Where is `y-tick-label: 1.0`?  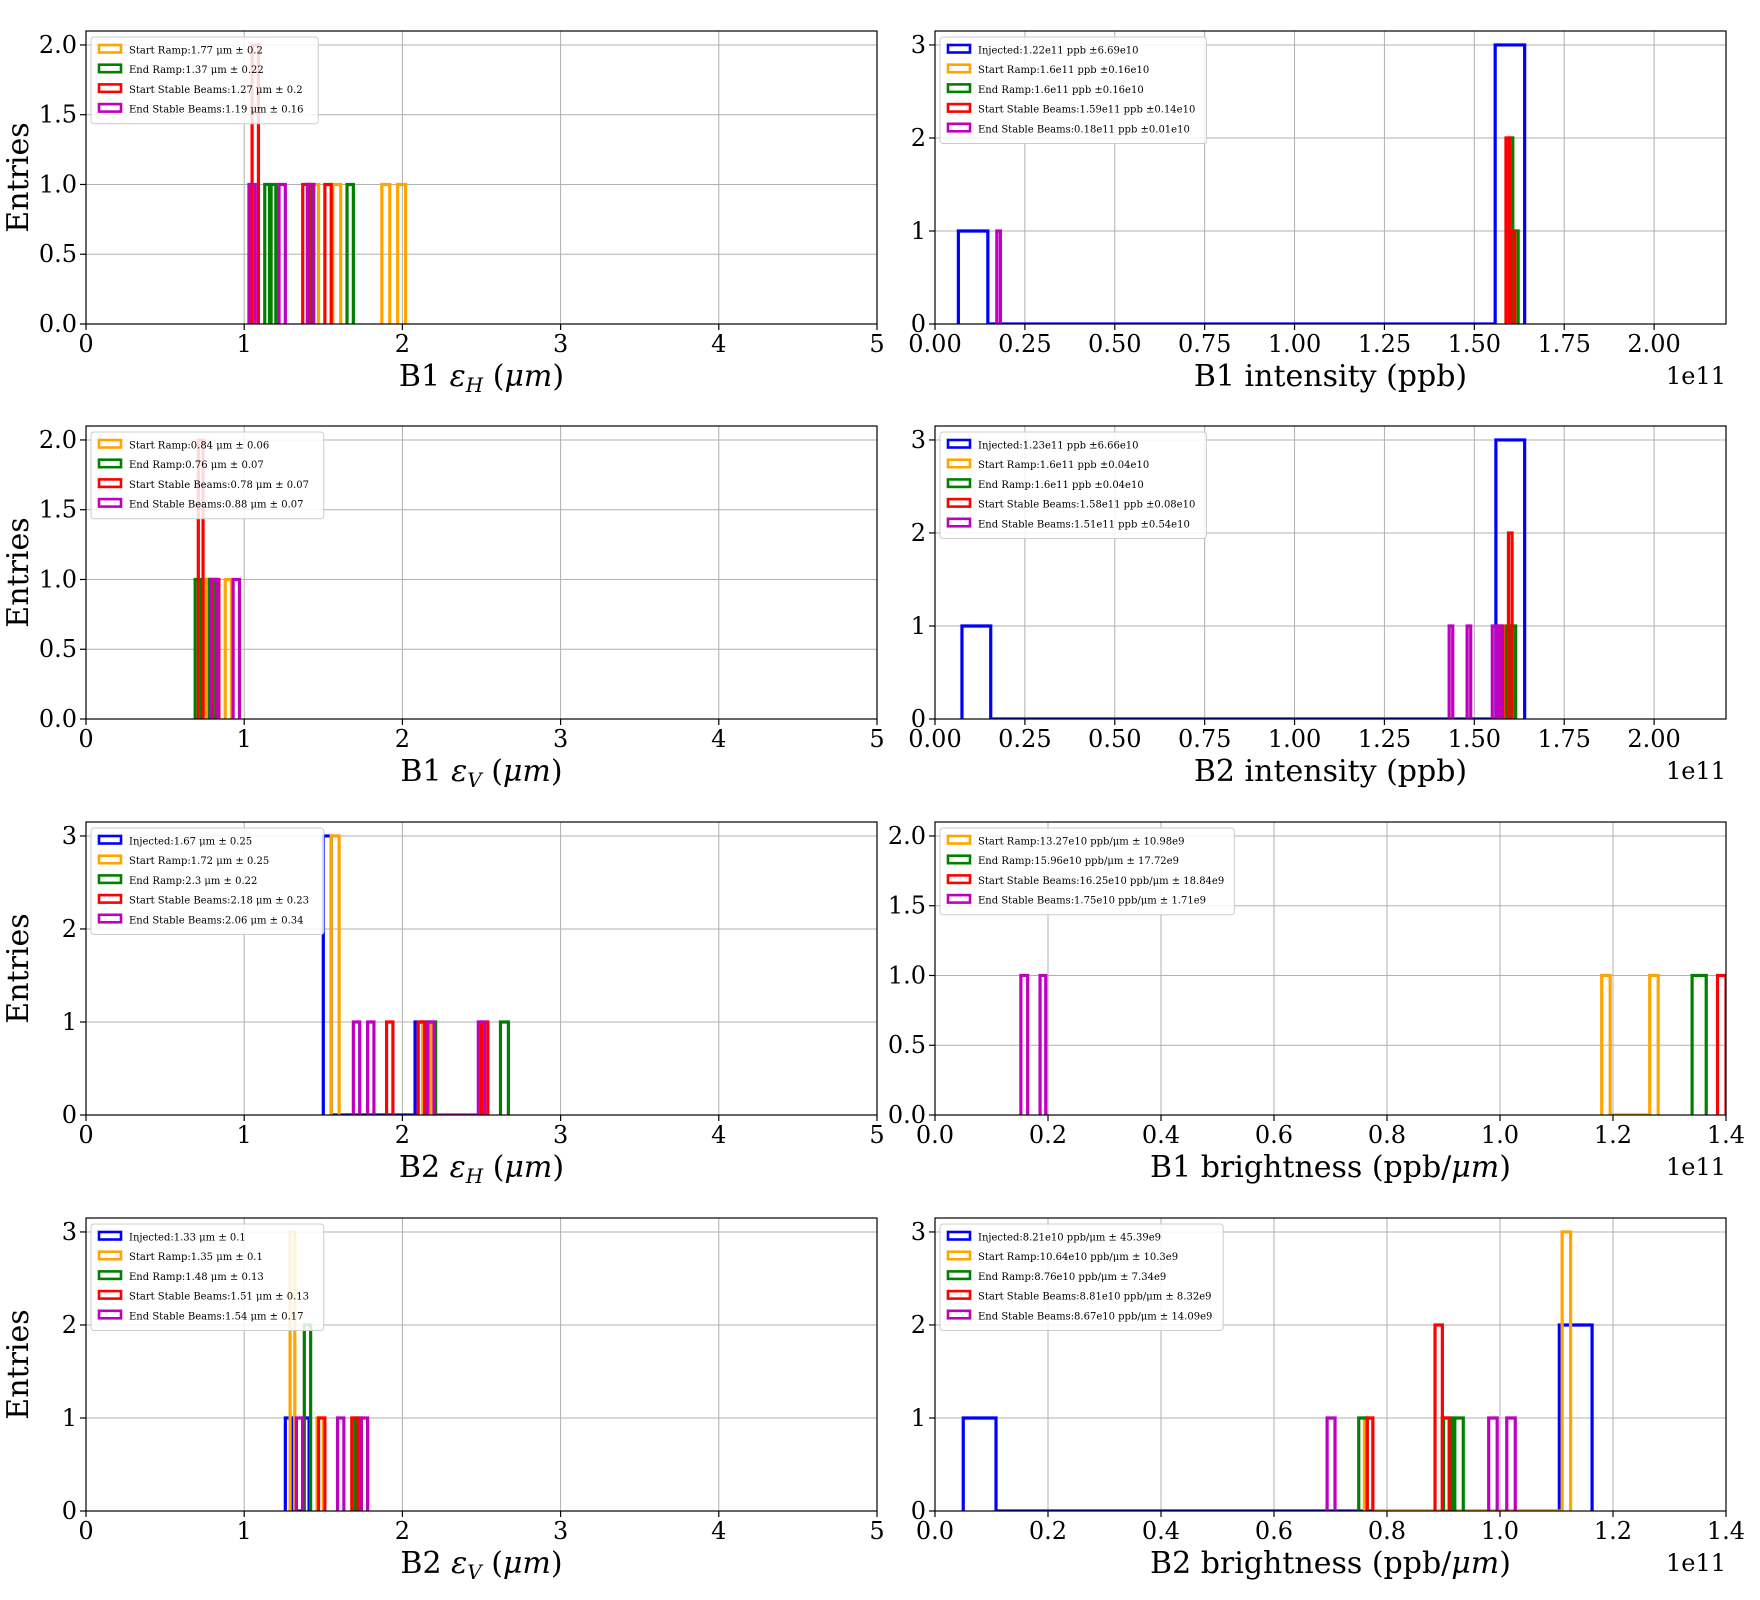
y-tick-label: 1.0 is located at coordinates (58, 579).